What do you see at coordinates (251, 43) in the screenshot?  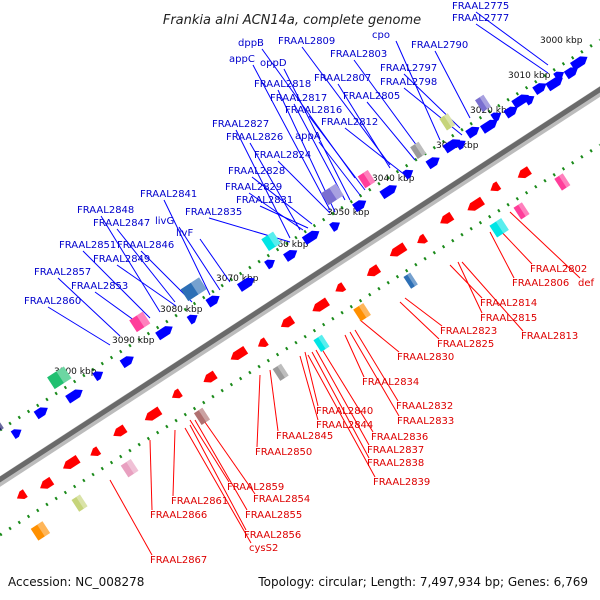 I see `feature-label-forward: dppB` at bounding box center [251, 43].